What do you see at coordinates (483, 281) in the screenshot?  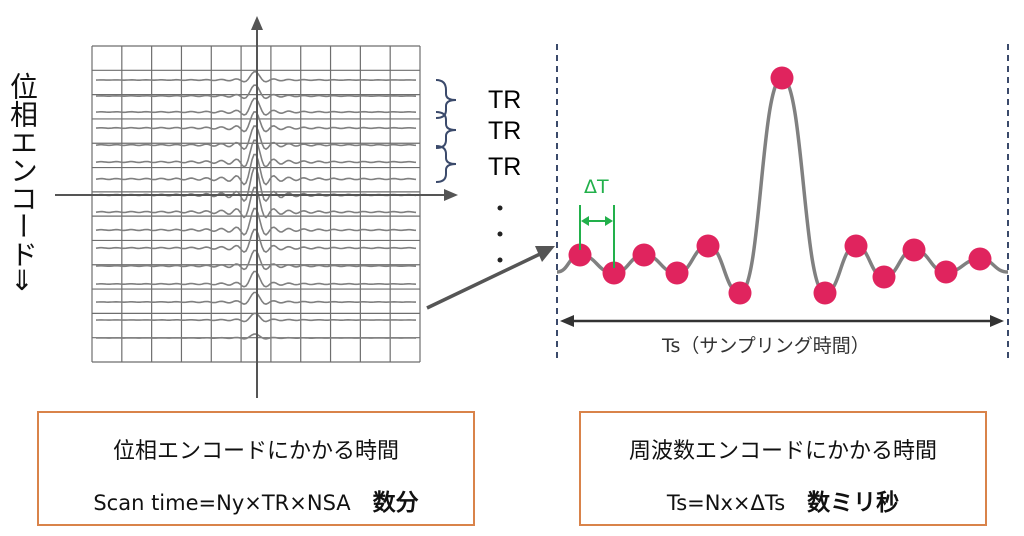 I see `zoom-arrow` at bounding box center [483, 281].